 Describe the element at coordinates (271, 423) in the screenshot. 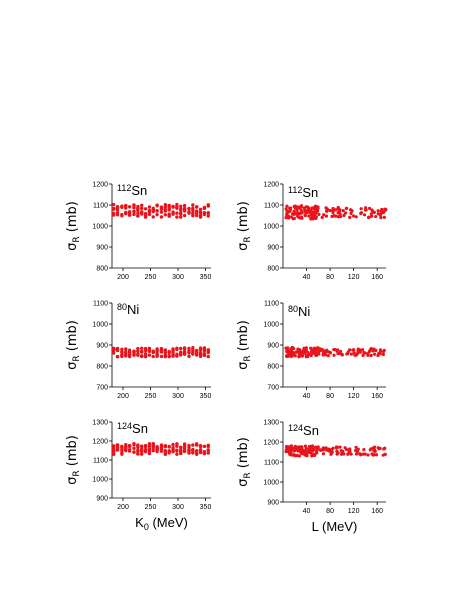

I see `y-tick-label: 1300` at that location.